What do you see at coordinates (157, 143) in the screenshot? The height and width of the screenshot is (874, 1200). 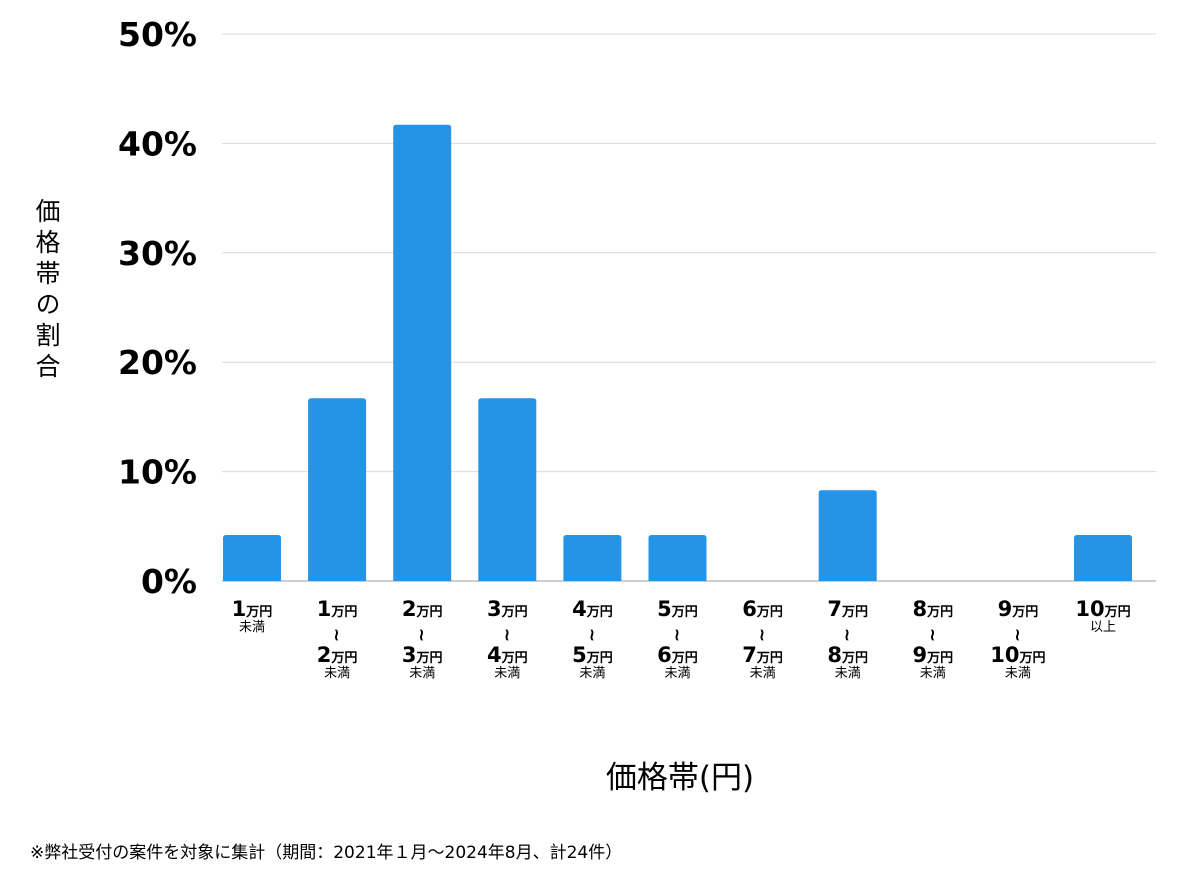 I see `y-tick-label: 40%` at bounding box center [157, 143].